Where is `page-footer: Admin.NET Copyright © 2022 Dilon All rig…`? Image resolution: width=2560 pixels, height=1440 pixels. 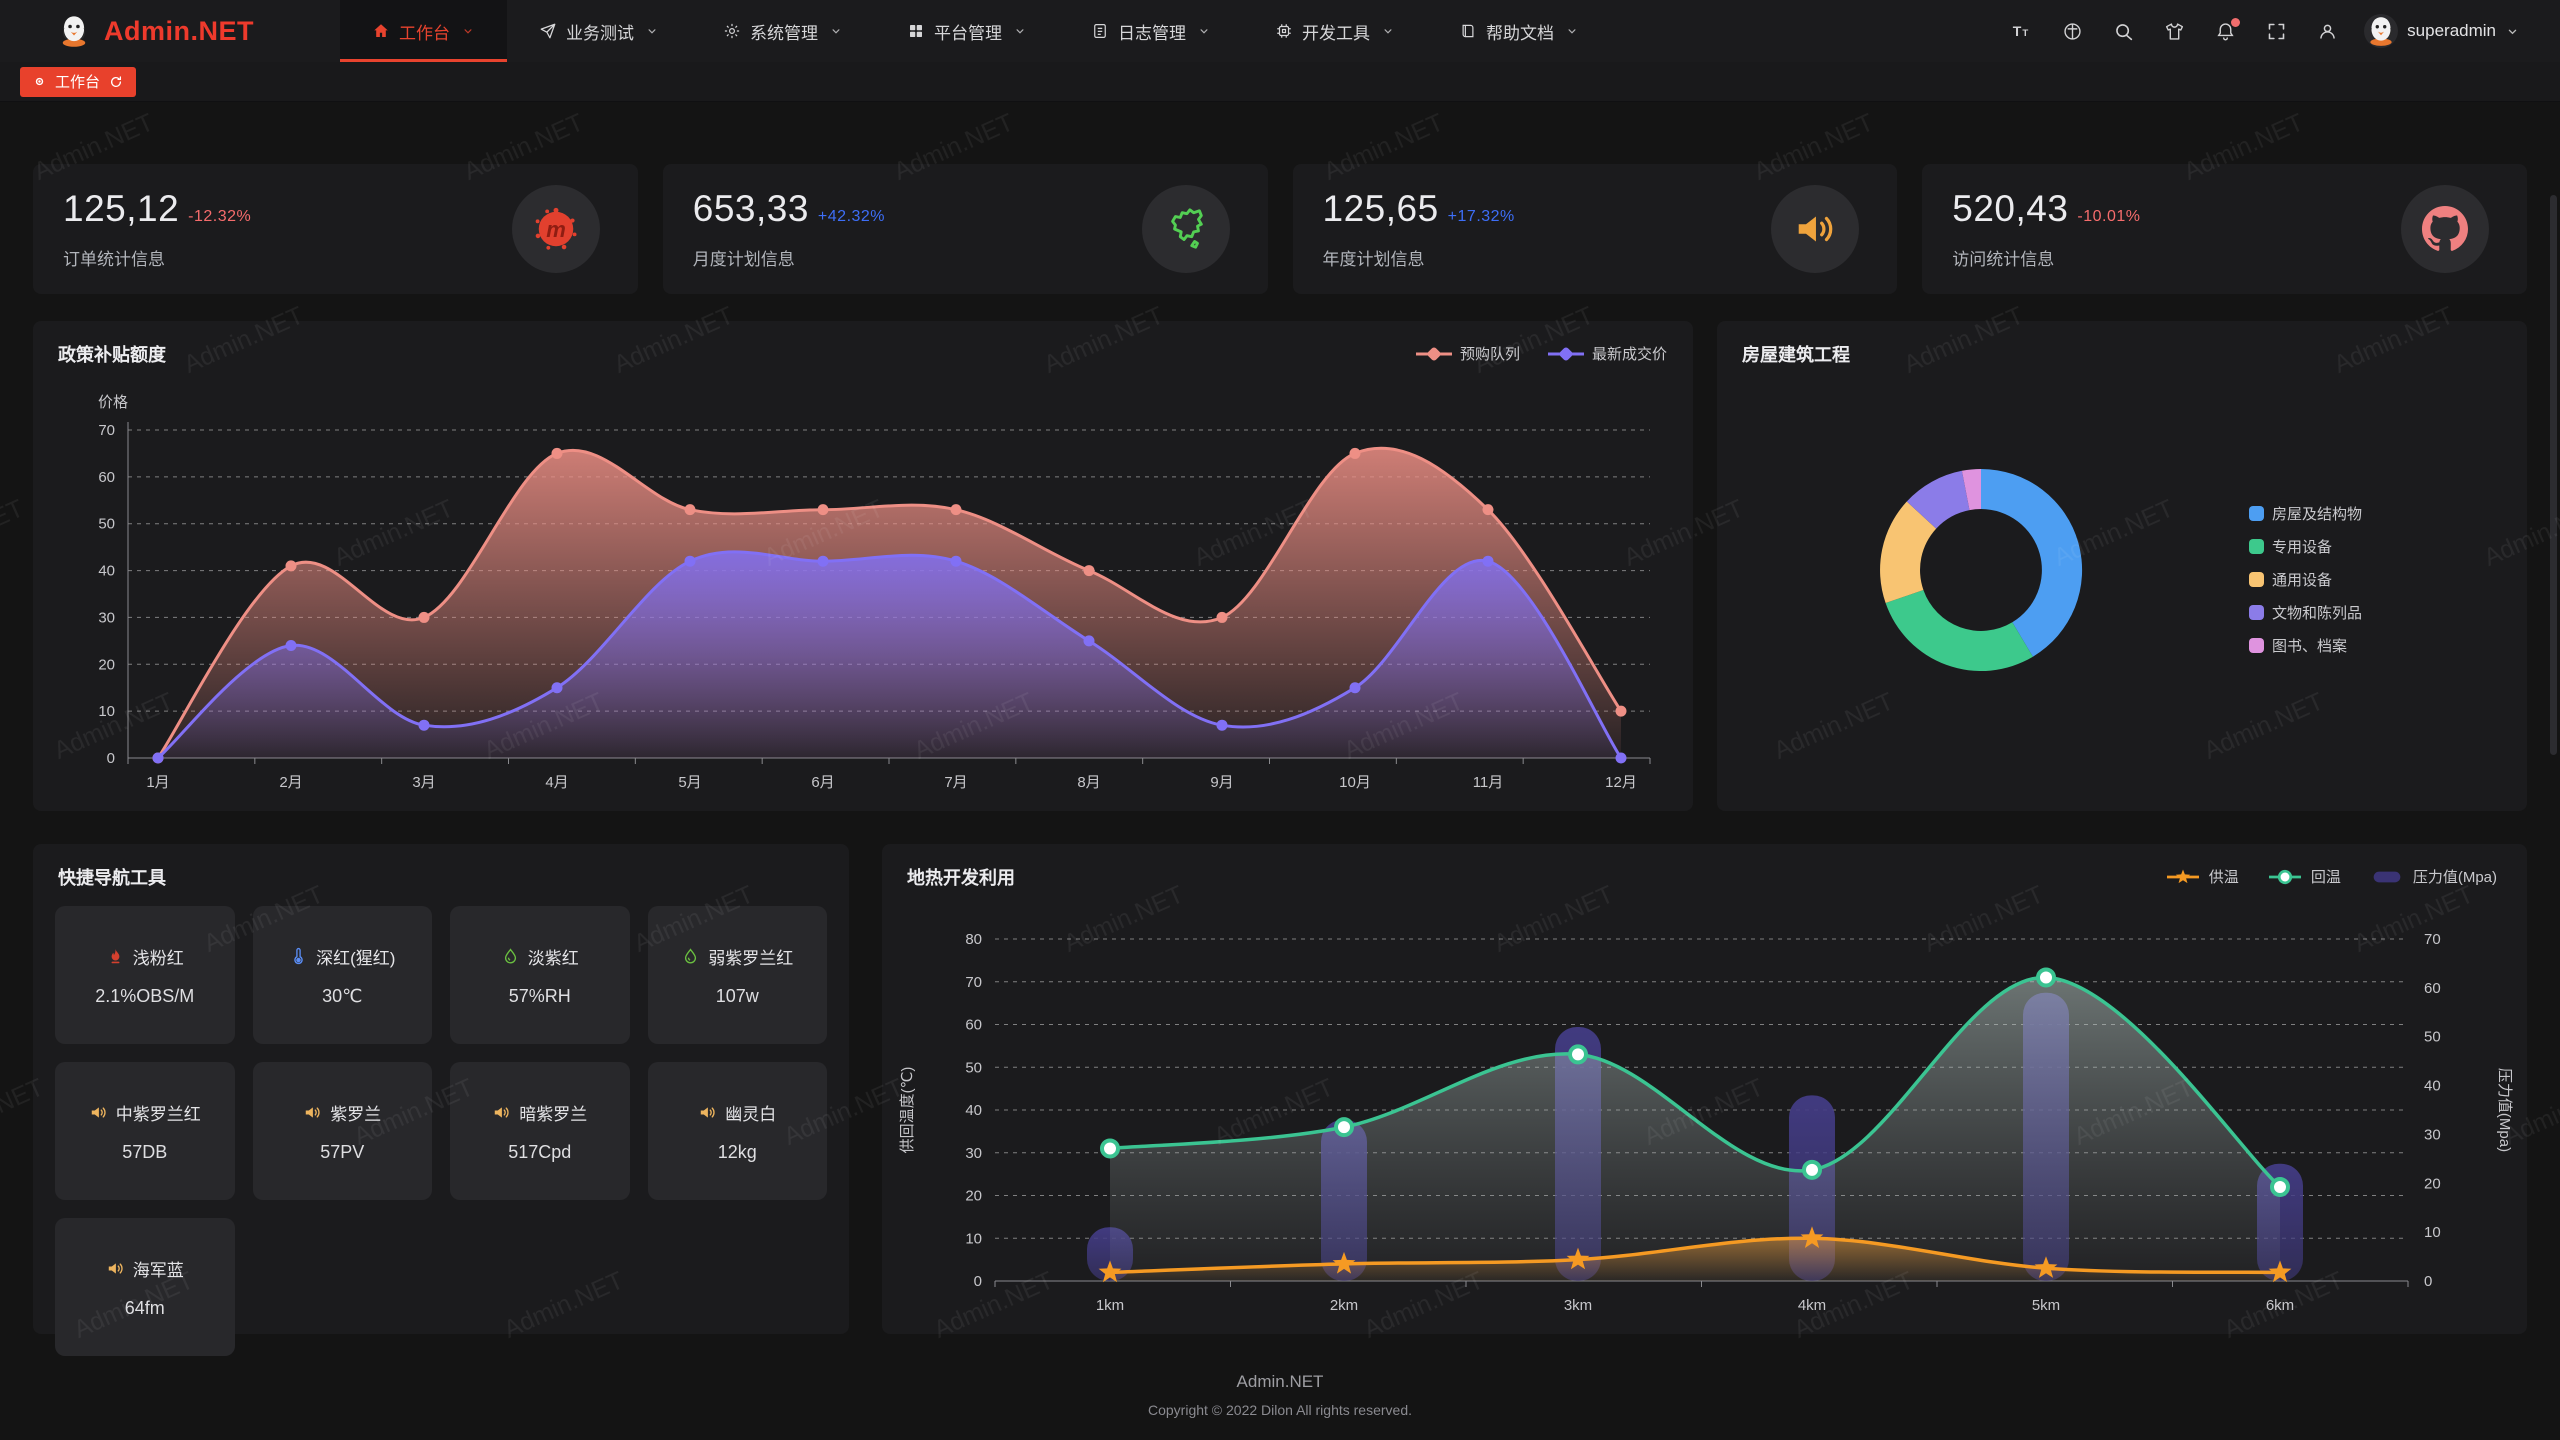
page-footer: Admin.NET Copyright © 2022 Dilon All rig… is located at coordinates (1280, 1395).